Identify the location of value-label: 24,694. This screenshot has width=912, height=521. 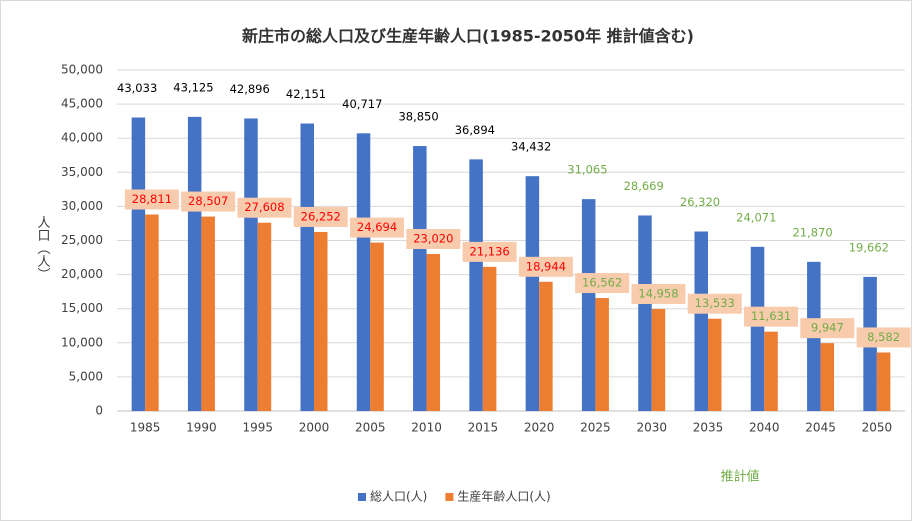
(377, 227).